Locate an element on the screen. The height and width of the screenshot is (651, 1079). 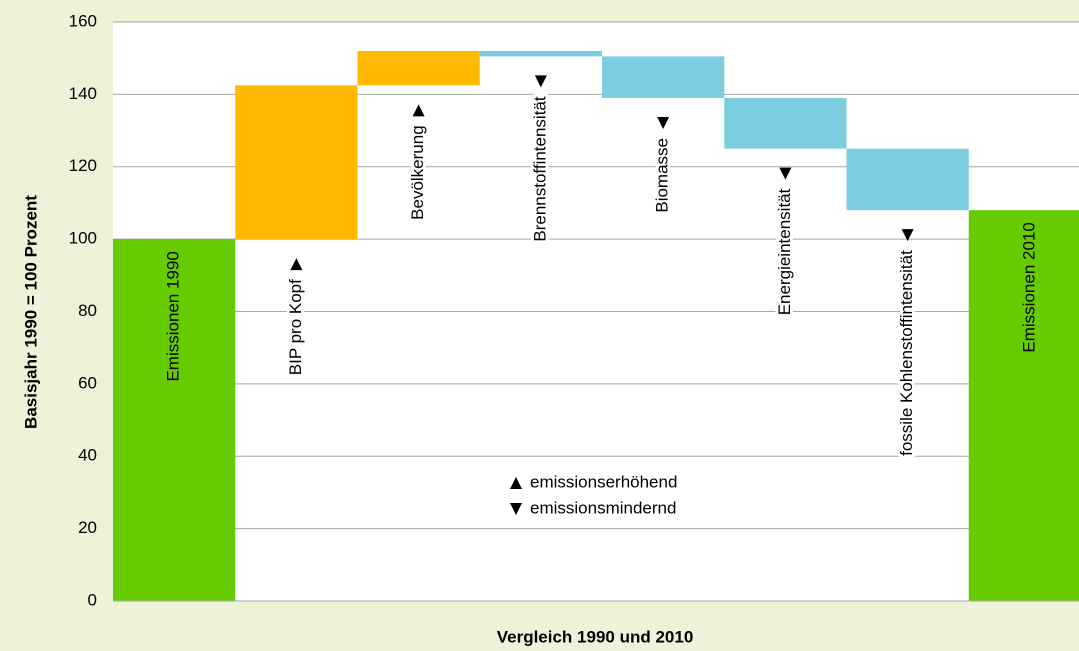
category-label: Bevölkerung is located at coordinates (417, 172).